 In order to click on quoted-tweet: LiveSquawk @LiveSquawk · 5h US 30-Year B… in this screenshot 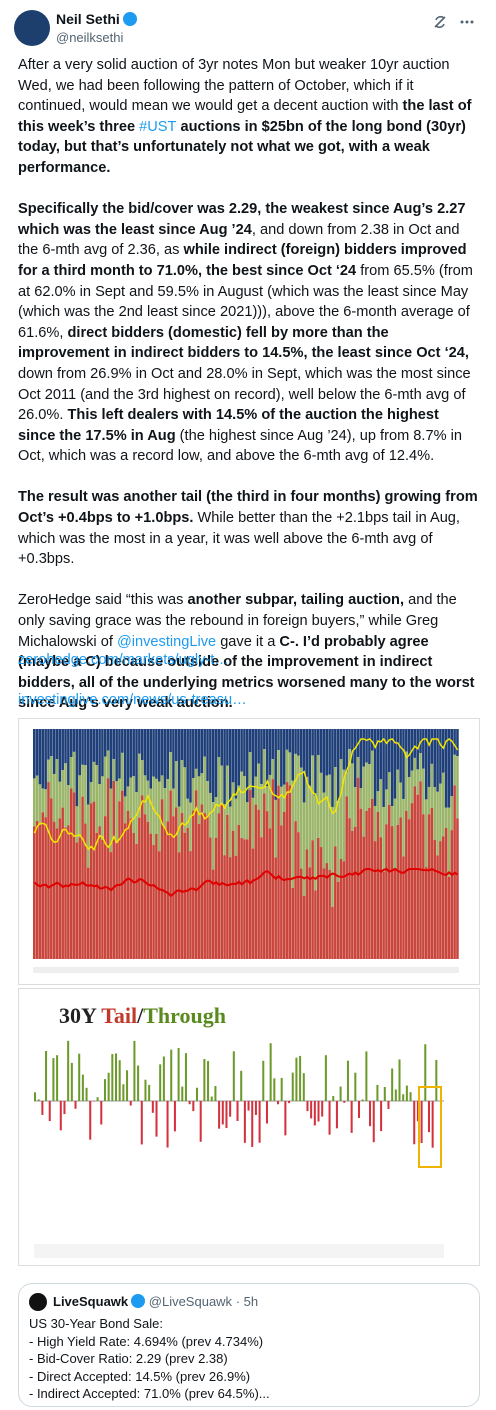, I will do `click(249, 1345)`.